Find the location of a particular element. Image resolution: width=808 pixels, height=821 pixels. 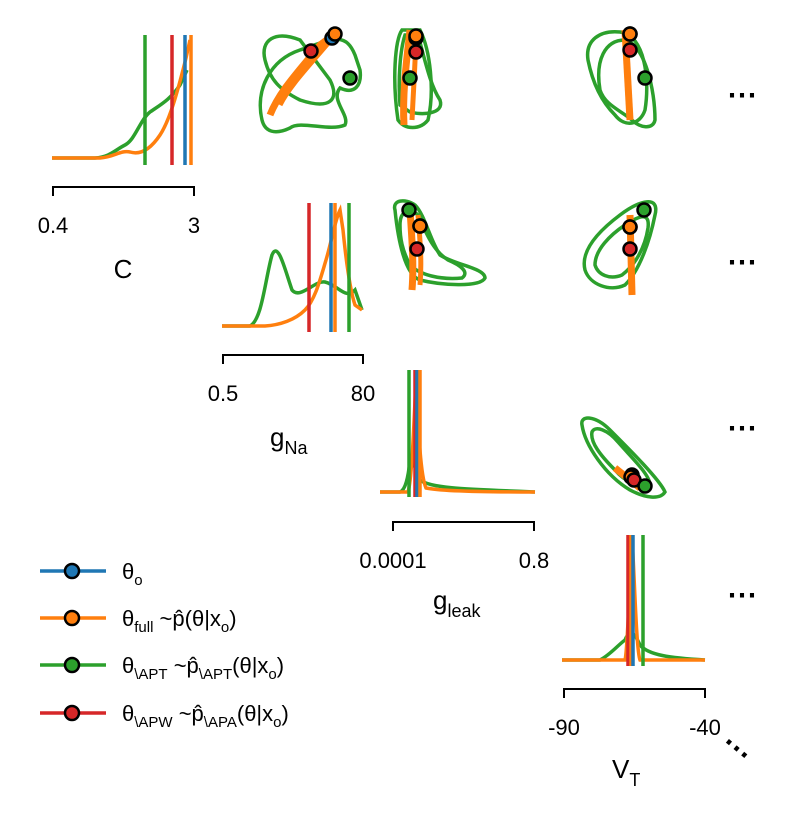

tick-label-gna-max: 80 is located at coordinates (363, 393).